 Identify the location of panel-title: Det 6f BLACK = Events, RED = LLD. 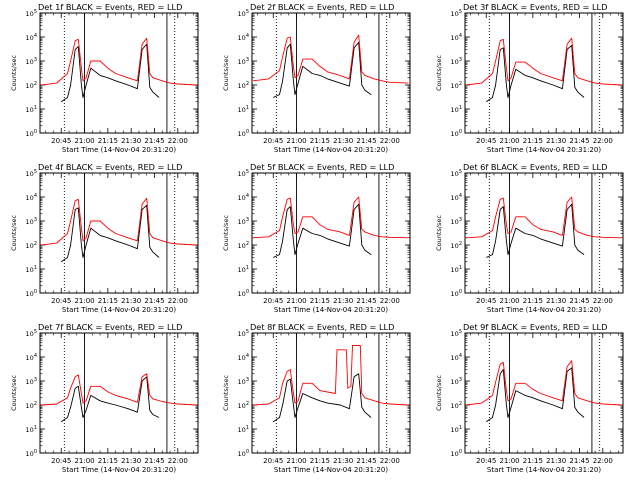
(535, 167).